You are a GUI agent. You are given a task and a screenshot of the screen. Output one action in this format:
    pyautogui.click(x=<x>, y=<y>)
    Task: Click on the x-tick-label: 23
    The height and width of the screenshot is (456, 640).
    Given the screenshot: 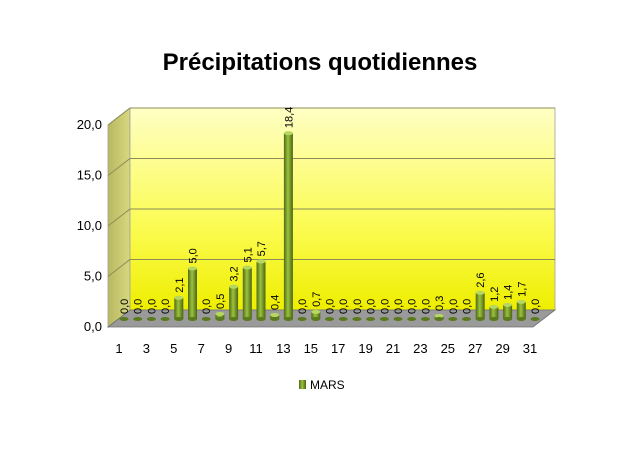 What is the action you would take?
    pyautogui.click(x=420, y=348)
    